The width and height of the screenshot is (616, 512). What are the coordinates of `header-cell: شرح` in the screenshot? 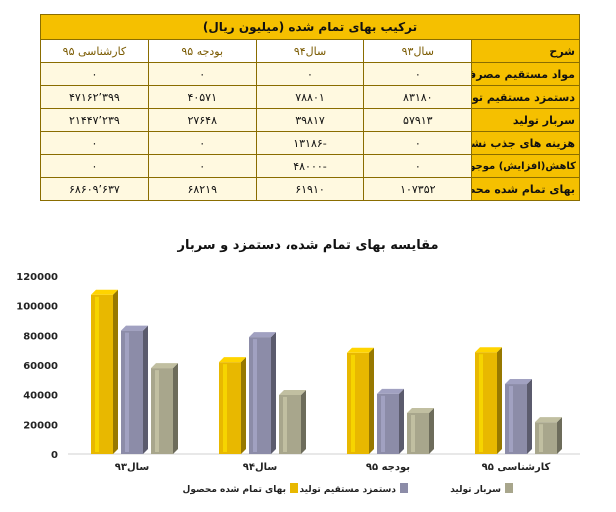 It's located at (525, 51).